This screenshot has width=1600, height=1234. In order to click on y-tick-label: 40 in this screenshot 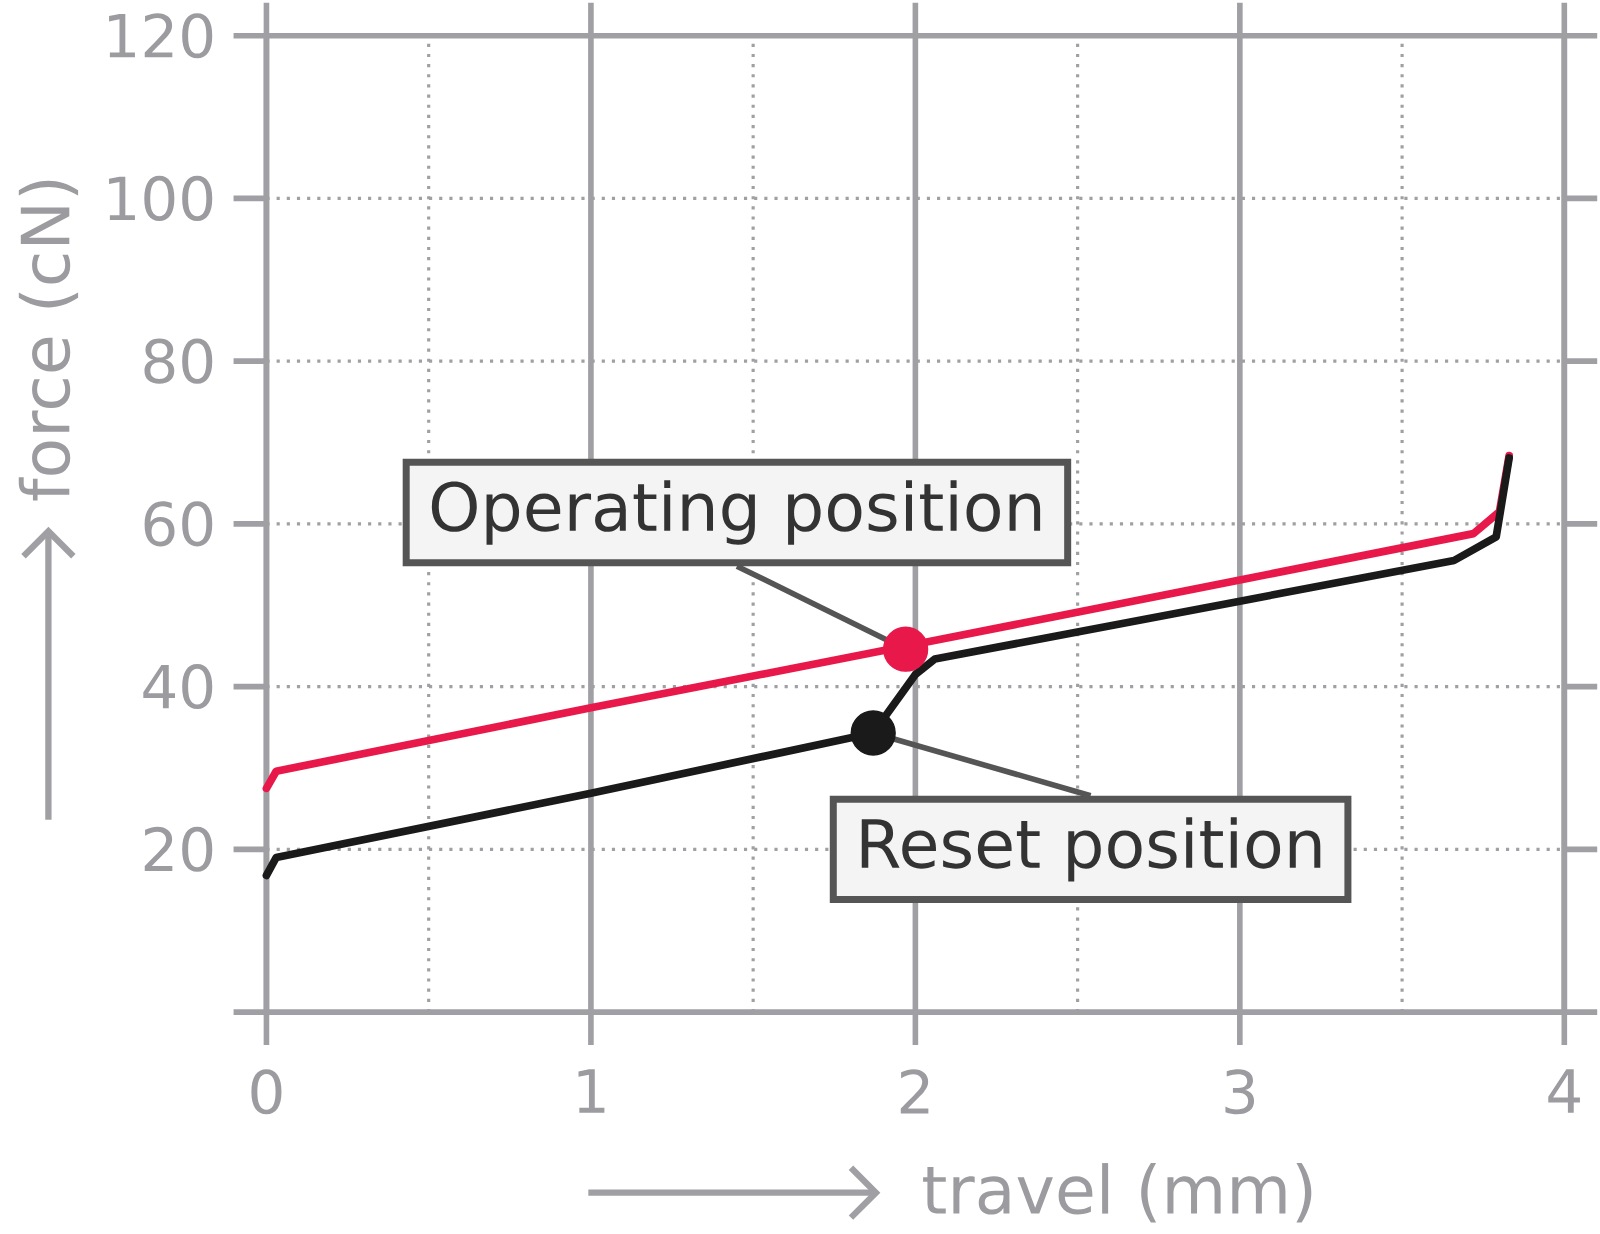, I will do `click(178, 687)`.